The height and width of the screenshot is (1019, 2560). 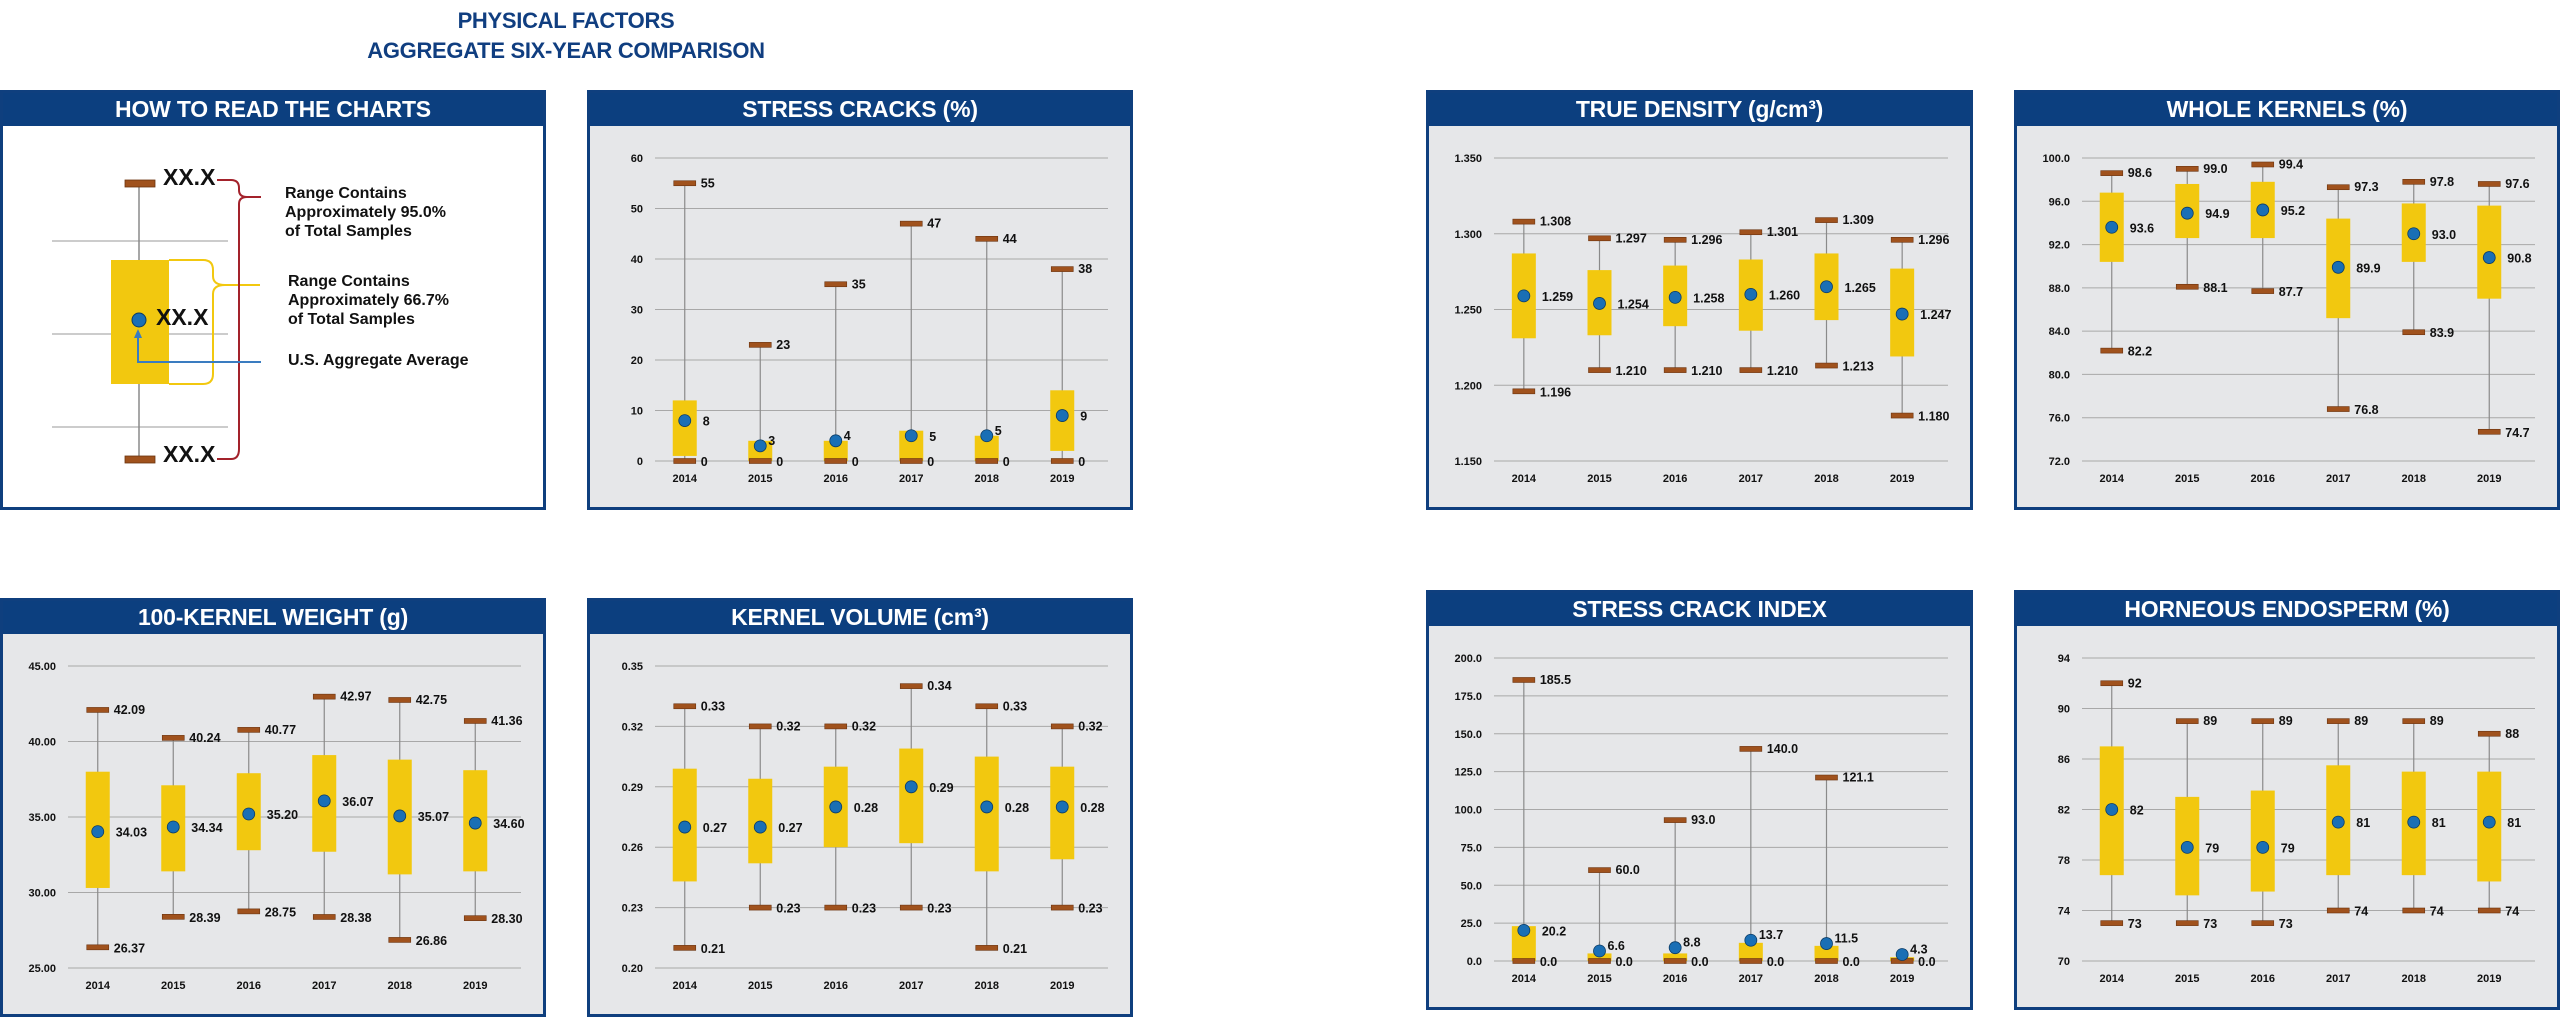 What do you see at coordinates (324, 986) in the screenshot?
I see `kernel-weight-xtick-label: 2017` at bounding box center [324, 986].